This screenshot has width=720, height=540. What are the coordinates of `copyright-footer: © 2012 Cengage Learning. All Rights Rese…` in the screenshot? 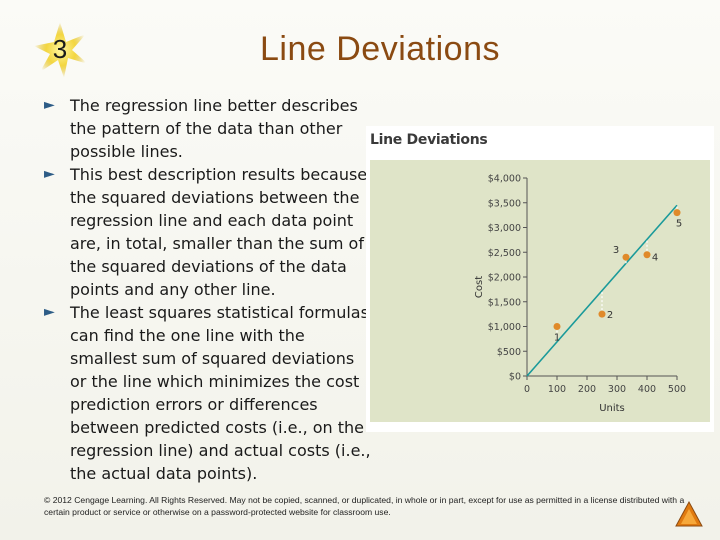 It's located at (364, 506).